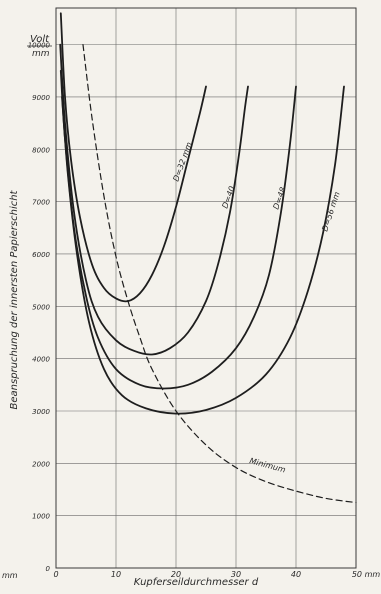 The width and height of the screenshot is (381, 594). Describe the element at coordinates (41, 517) in the screenshot. I see `y-tick-label: 1000` at that location.